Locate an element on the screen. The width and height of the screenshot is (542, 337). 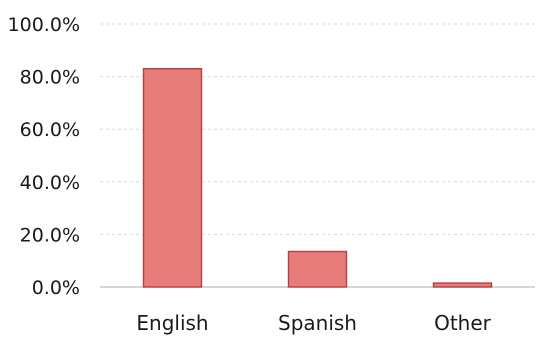
y-axis-ticks: 0.0% 20.0% 40.0% 60.0% 80.0% 100.0% is located at coordinates (44, 156).